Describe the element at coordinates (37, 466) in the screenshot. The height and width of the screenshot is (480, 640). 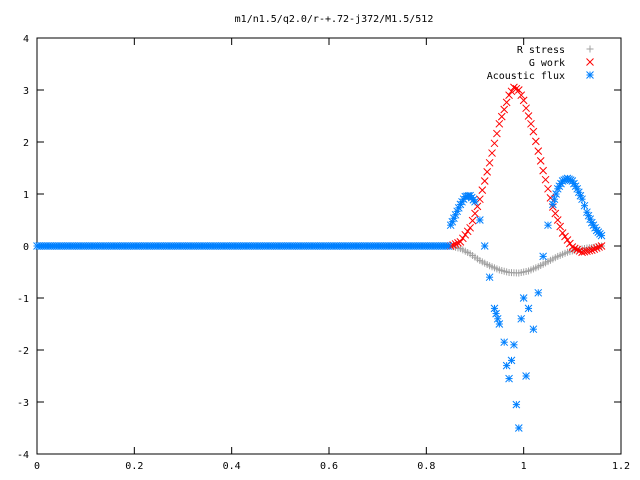
I see `x-tick-label: 0` at that location.